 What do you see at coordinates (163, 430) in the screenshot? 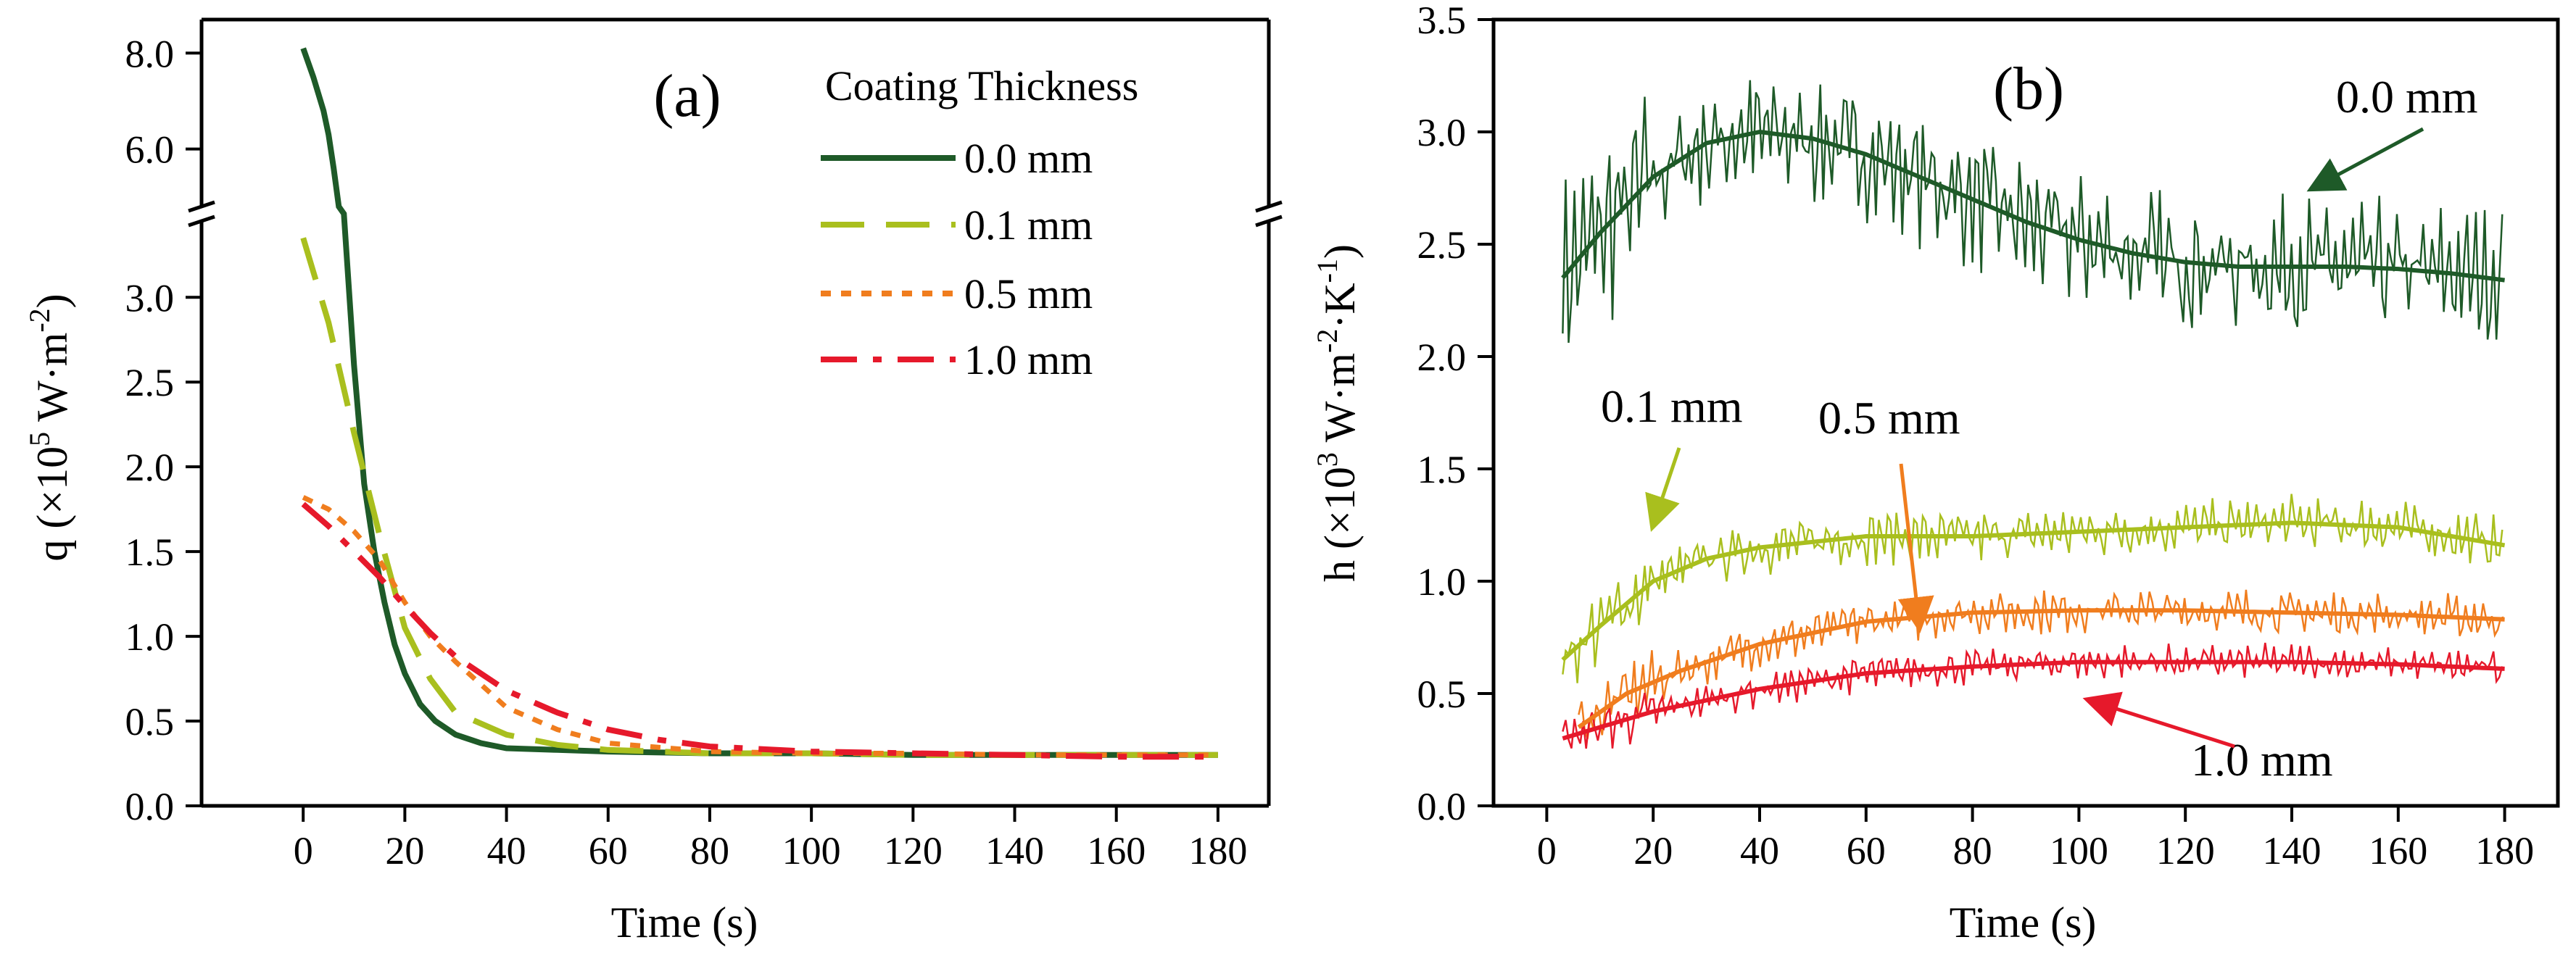
I see `panel-a-y-ticks: 0.0 0.5 1.0 1.5 2.0 2.5 3.0 6.0 8.0` at bounding box center [163, 430].